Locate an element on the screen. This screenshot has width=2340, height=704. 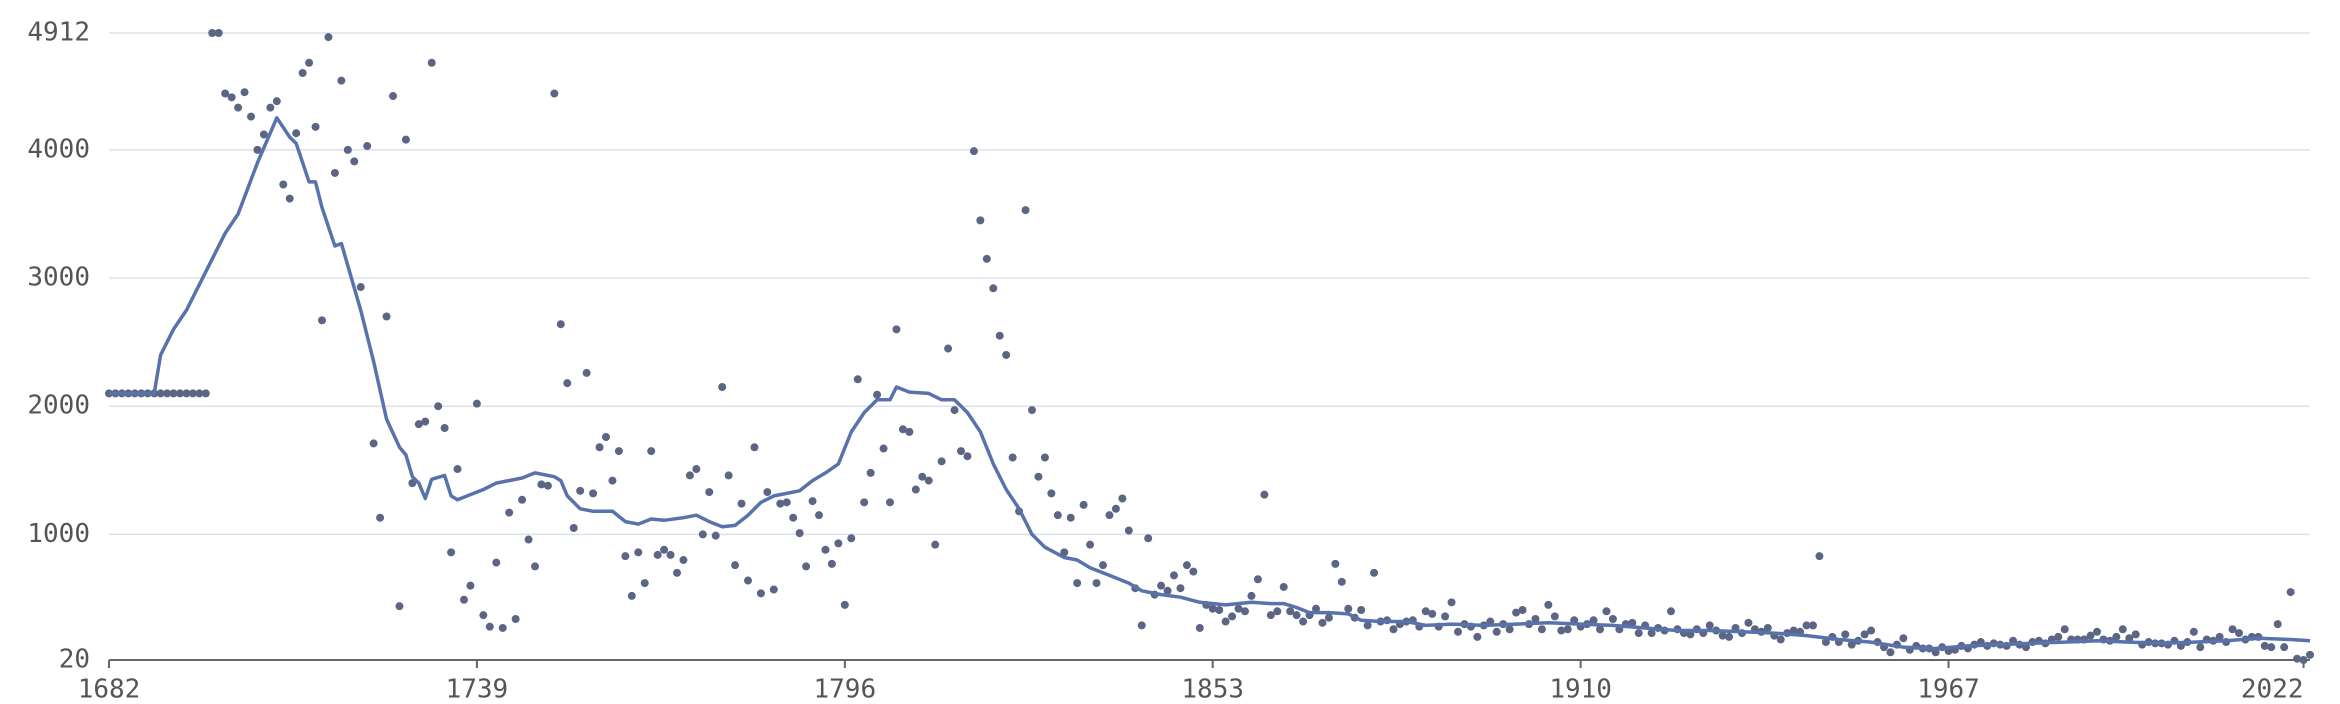
x-tick-label: 1853 is located at coordinates (1212, 689).